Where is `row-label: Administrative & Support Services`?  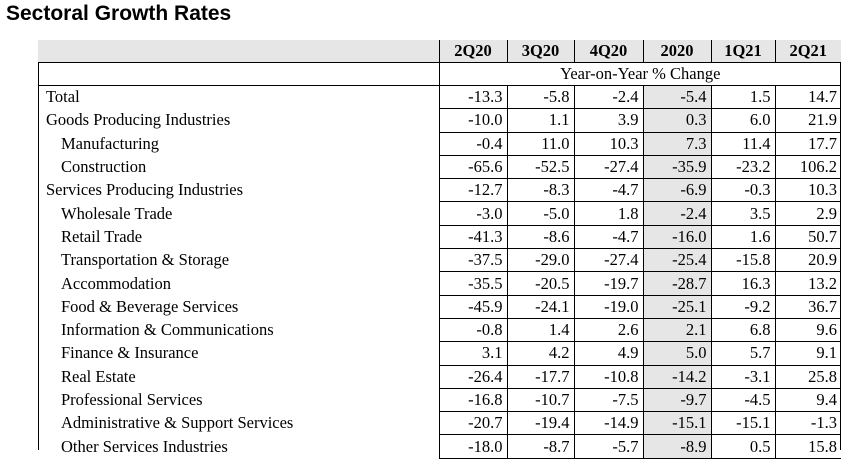 row-label: Administrative & Support Services is located at coordinates (239, 423).